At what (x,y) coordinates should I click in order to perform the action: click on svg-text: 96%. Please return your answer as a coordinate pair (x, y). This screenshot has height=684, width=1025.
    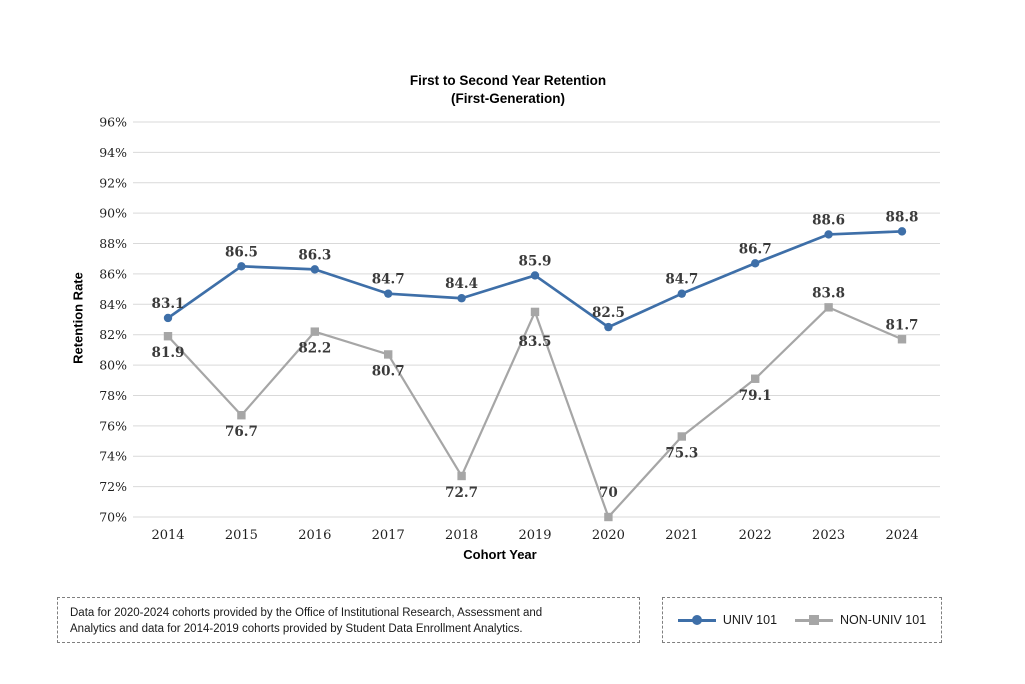
    Looking at the image, I should click on (113, 122).